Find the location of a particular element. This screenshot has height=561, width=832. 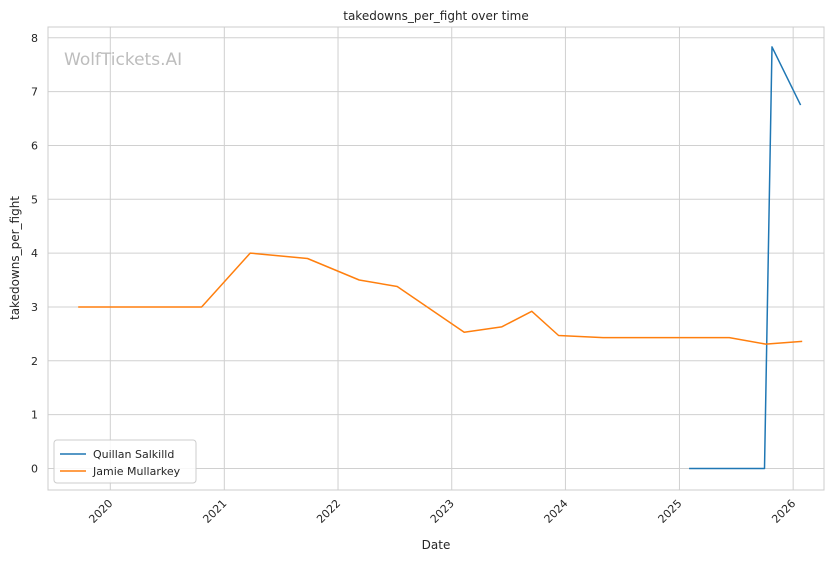

y-tick-label: 2 is located at coordinates (34, 361).